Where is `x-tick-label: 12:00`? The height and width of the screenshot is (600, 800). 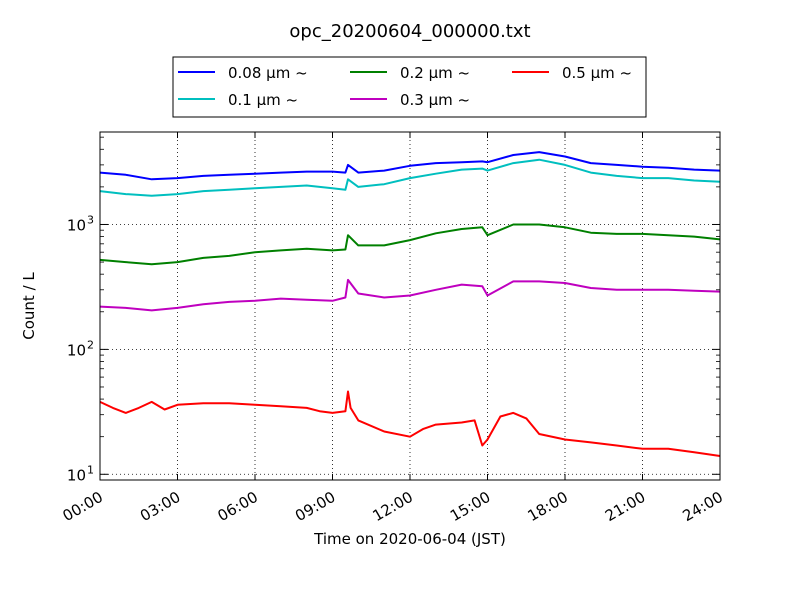 x-tick-label: 12:00 is located at coordinates (393, 506).